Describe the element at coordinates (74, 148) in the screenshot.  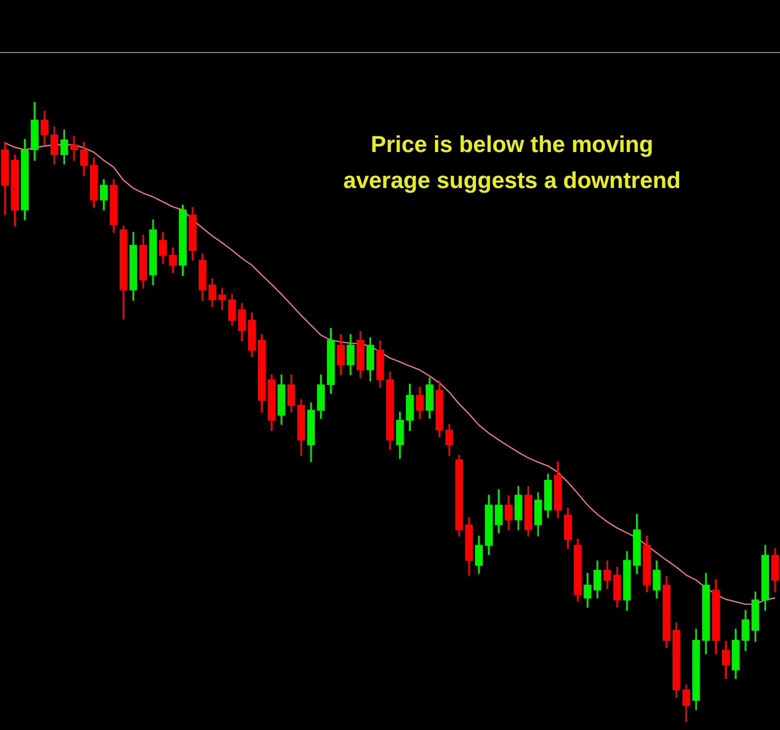
I see `candlestick` at that location.